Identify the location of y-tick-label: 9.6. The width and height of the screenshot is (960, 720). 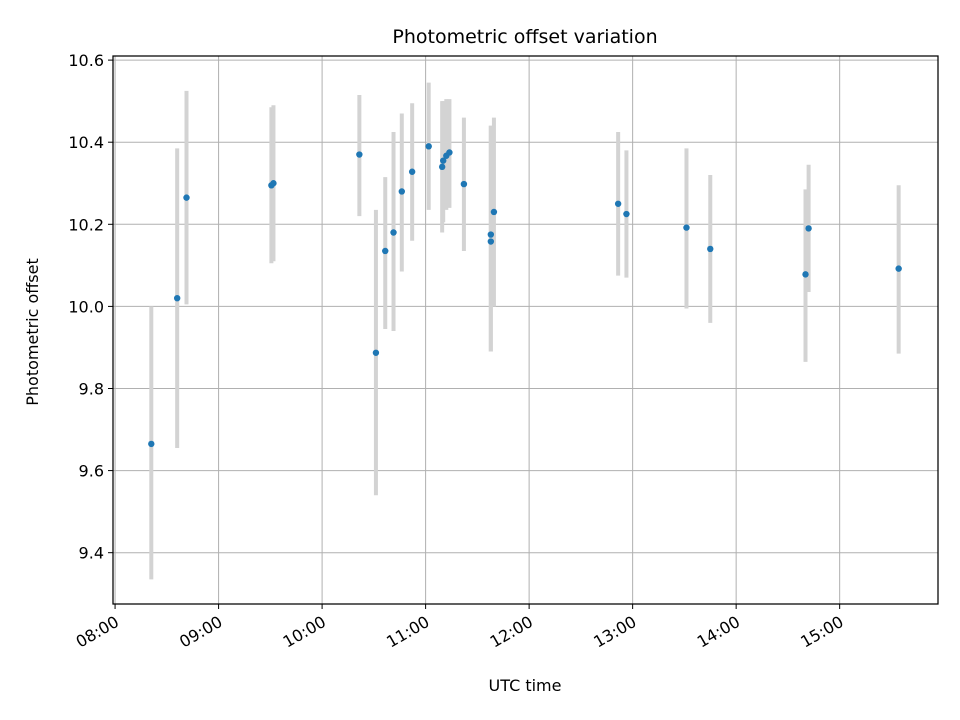
(91, 471).